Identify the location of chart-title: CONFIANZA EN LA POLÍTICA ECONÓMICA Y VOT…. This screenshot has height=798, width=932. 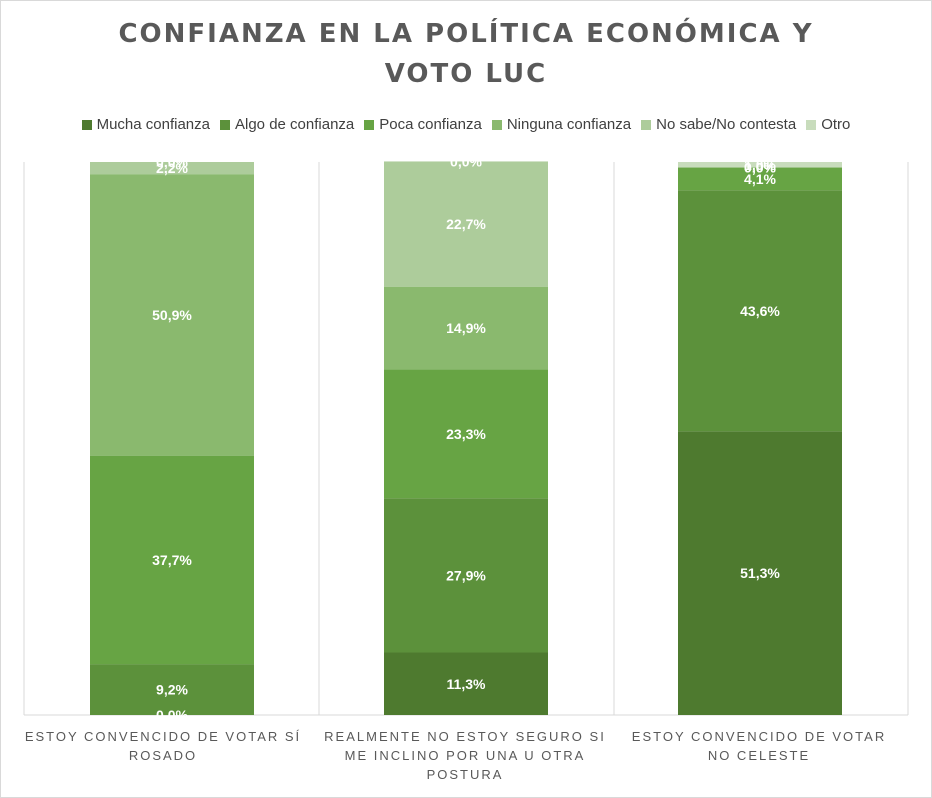
(466, 54).